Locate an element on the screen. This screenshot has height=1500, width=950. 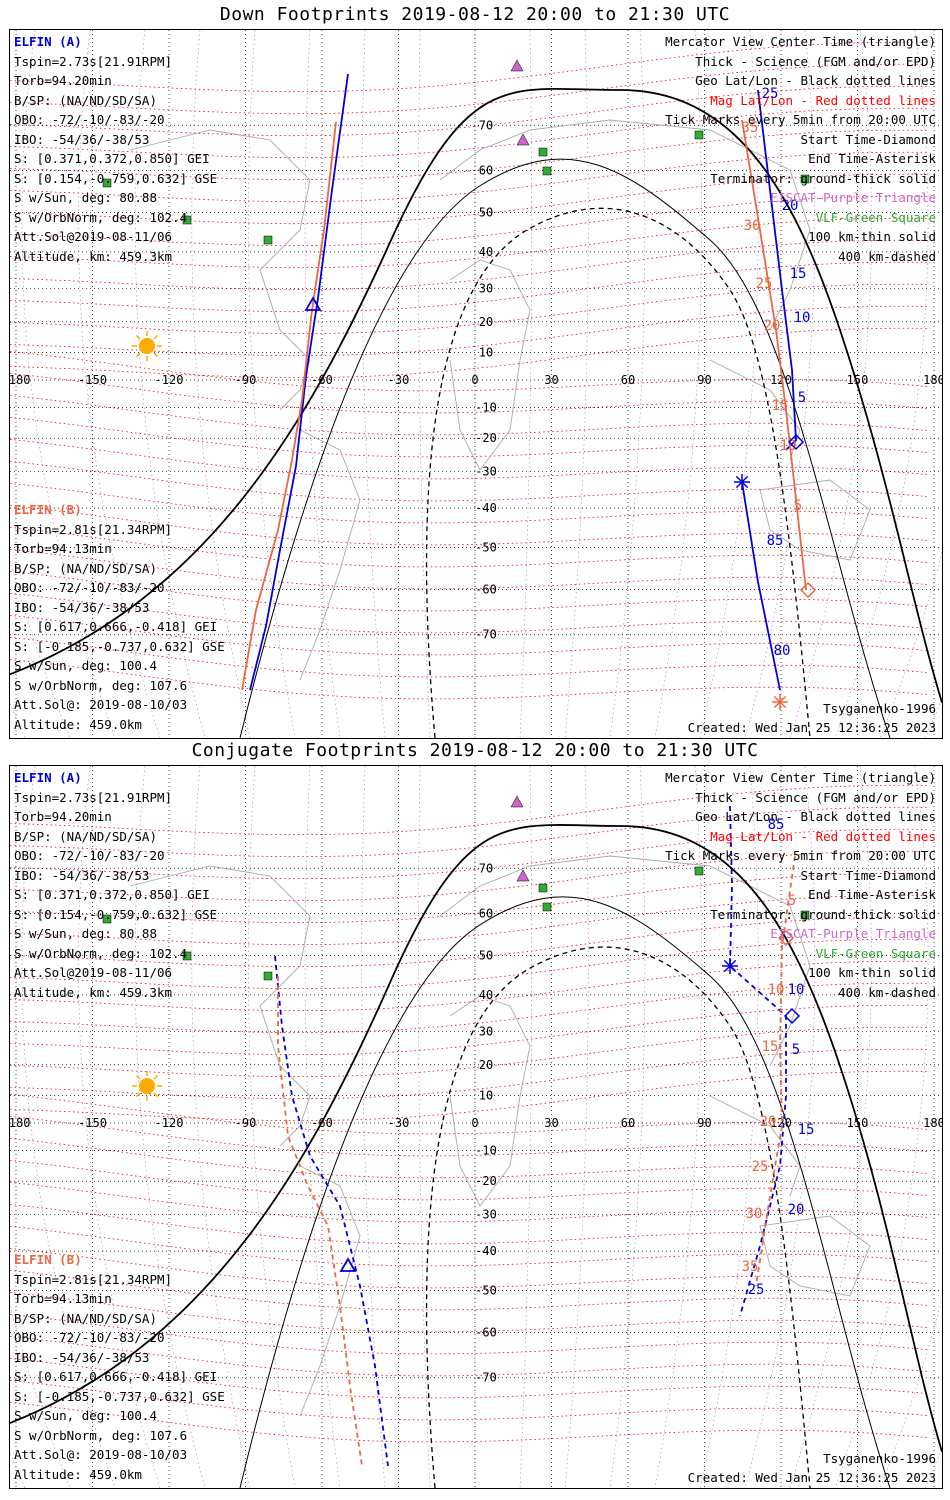
lat-tick-label: 70 is located at coordinates (486, 125).